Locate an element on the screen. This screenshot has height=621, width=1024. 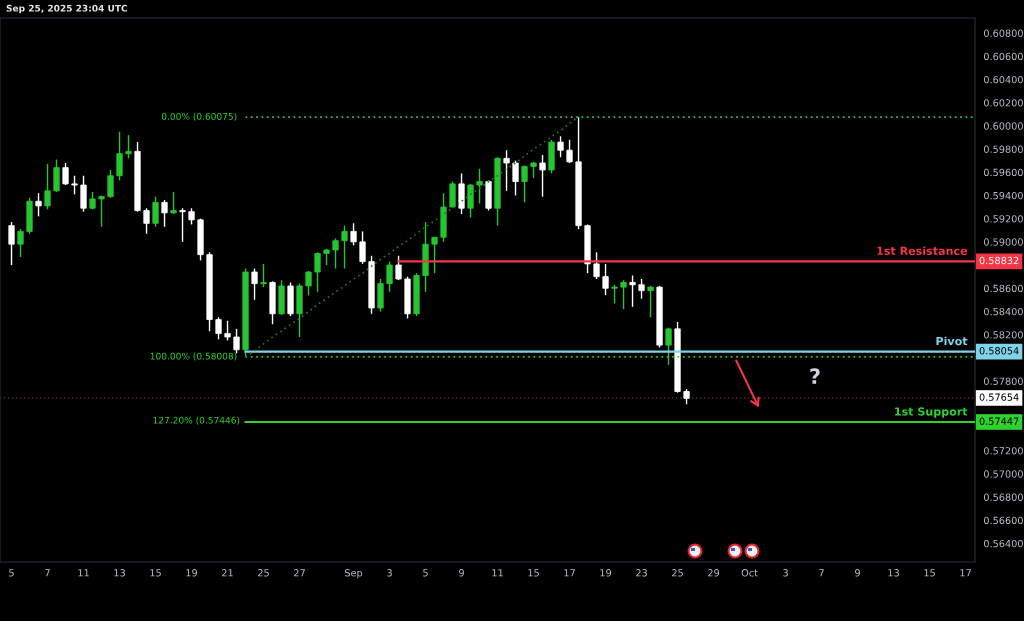
data-label: 0.57447 is located at coordinates (999, 421).